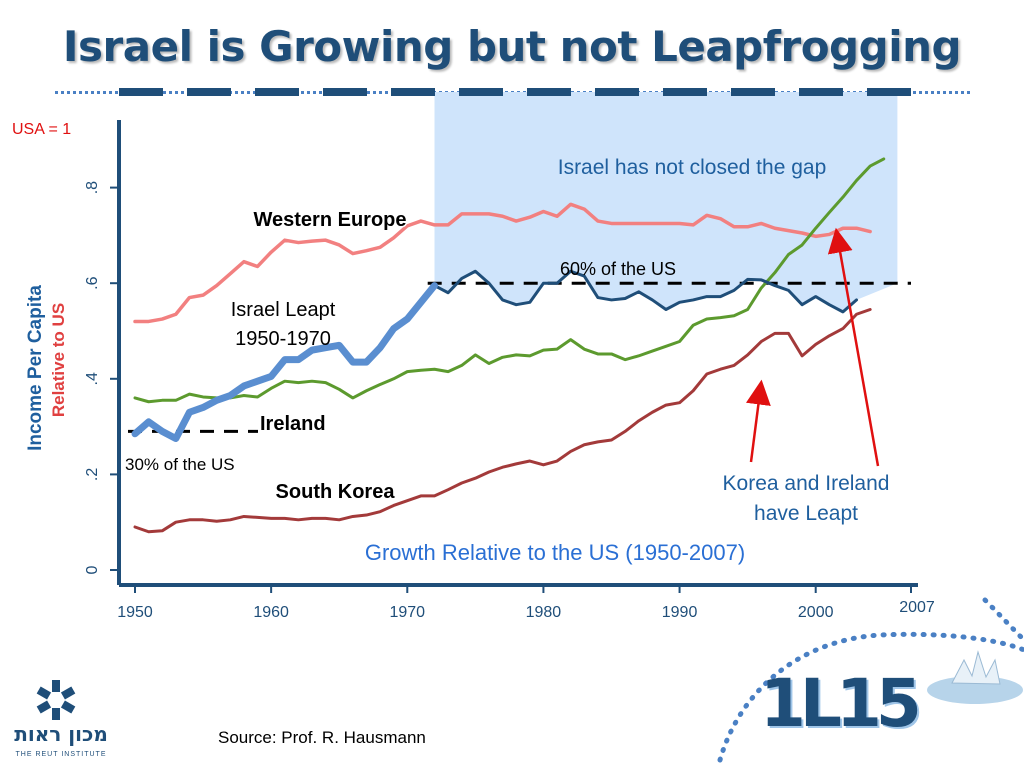 Image resolution: width=1024 pixels, height=768 pixels. I want to click on y-tick-label: .4, so click(92, 378).